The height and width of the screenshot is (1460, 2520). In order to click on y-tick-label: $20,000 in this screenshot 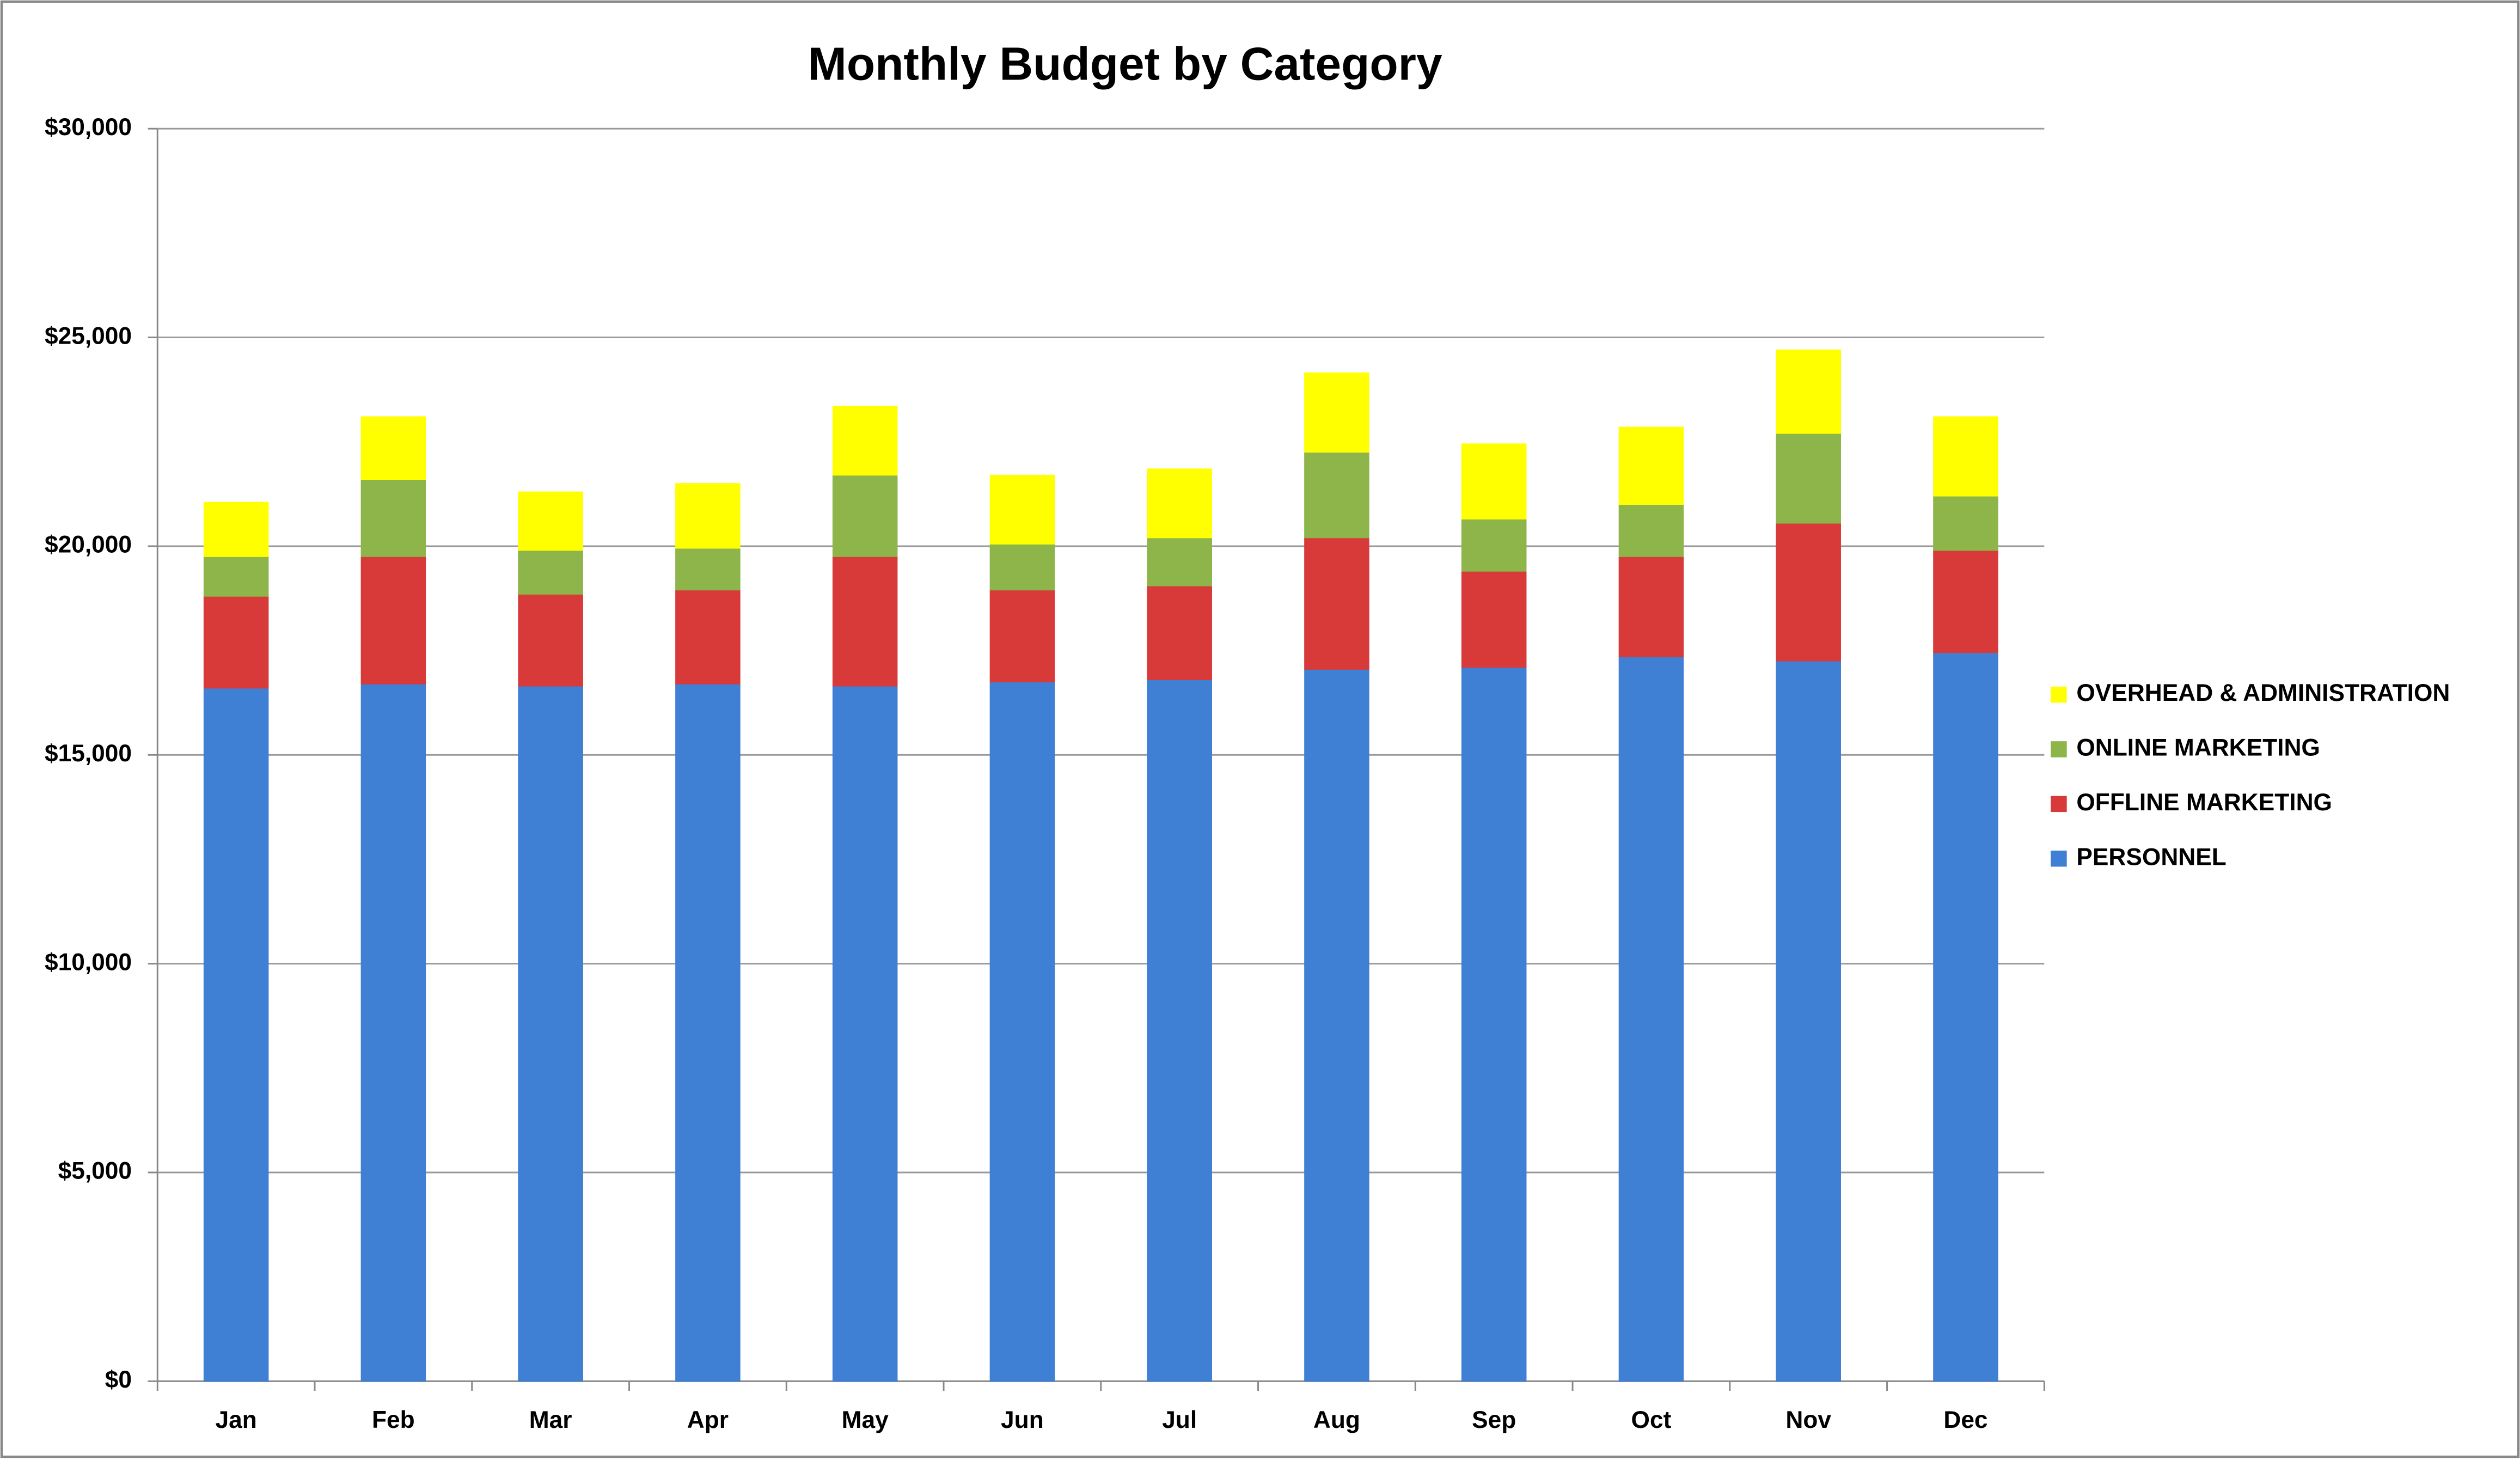, I will do `click(89, 545)`.